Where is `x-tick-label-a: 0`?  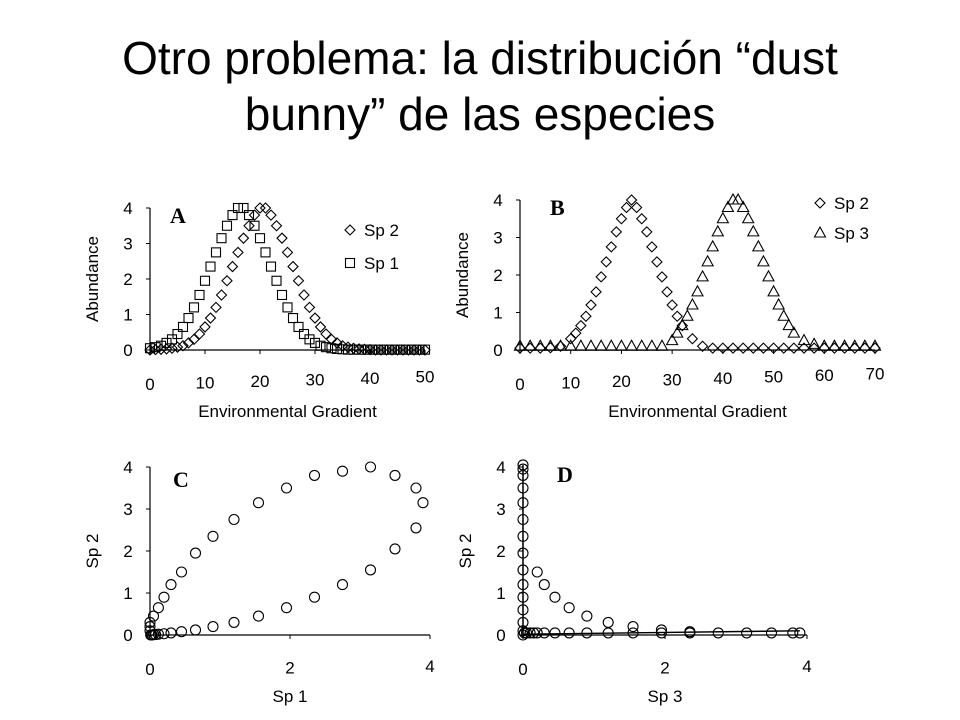 x-tick-label-a: 0 is located at coordinates (149, 384).